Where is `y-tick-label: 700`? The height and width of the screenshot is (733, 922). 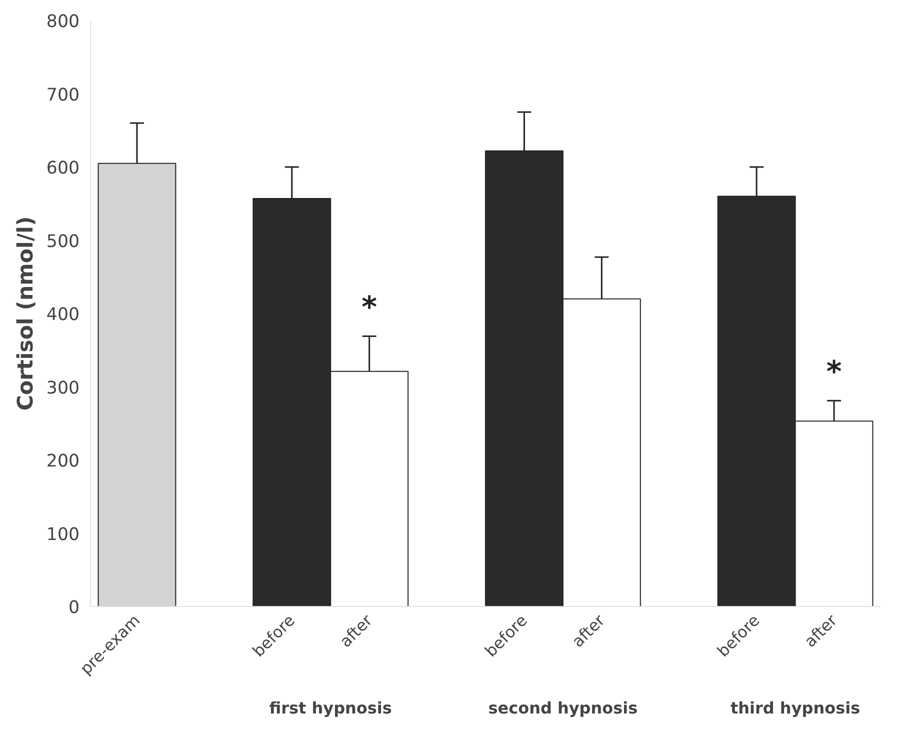
y-tick-label: 700 is located at coordinates (63, 95).